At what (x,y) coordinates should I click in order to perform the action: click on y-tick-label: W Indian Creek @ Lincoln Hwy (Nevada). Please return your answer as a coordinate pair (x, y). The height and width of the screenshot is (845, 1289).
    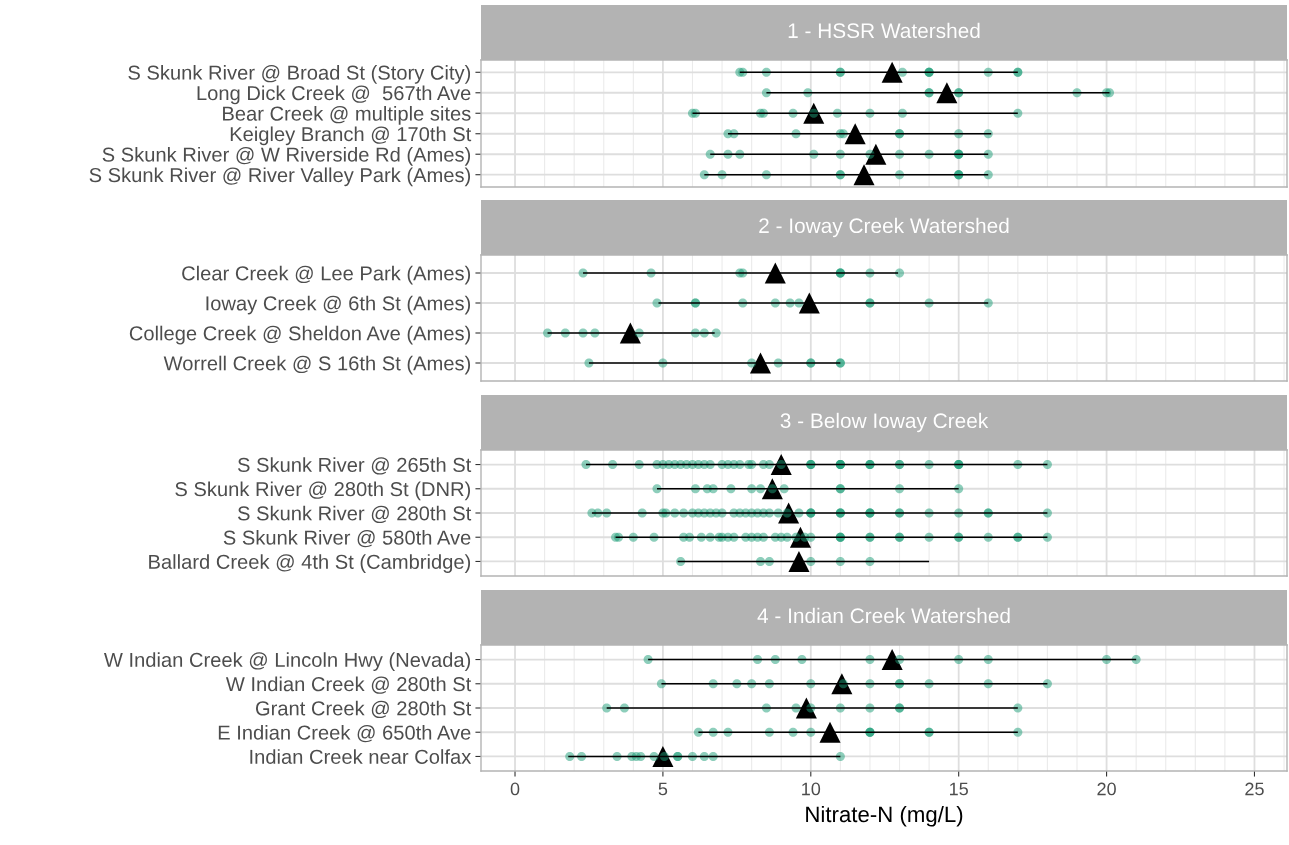
    Looking at the image, I should click on (287, 662).